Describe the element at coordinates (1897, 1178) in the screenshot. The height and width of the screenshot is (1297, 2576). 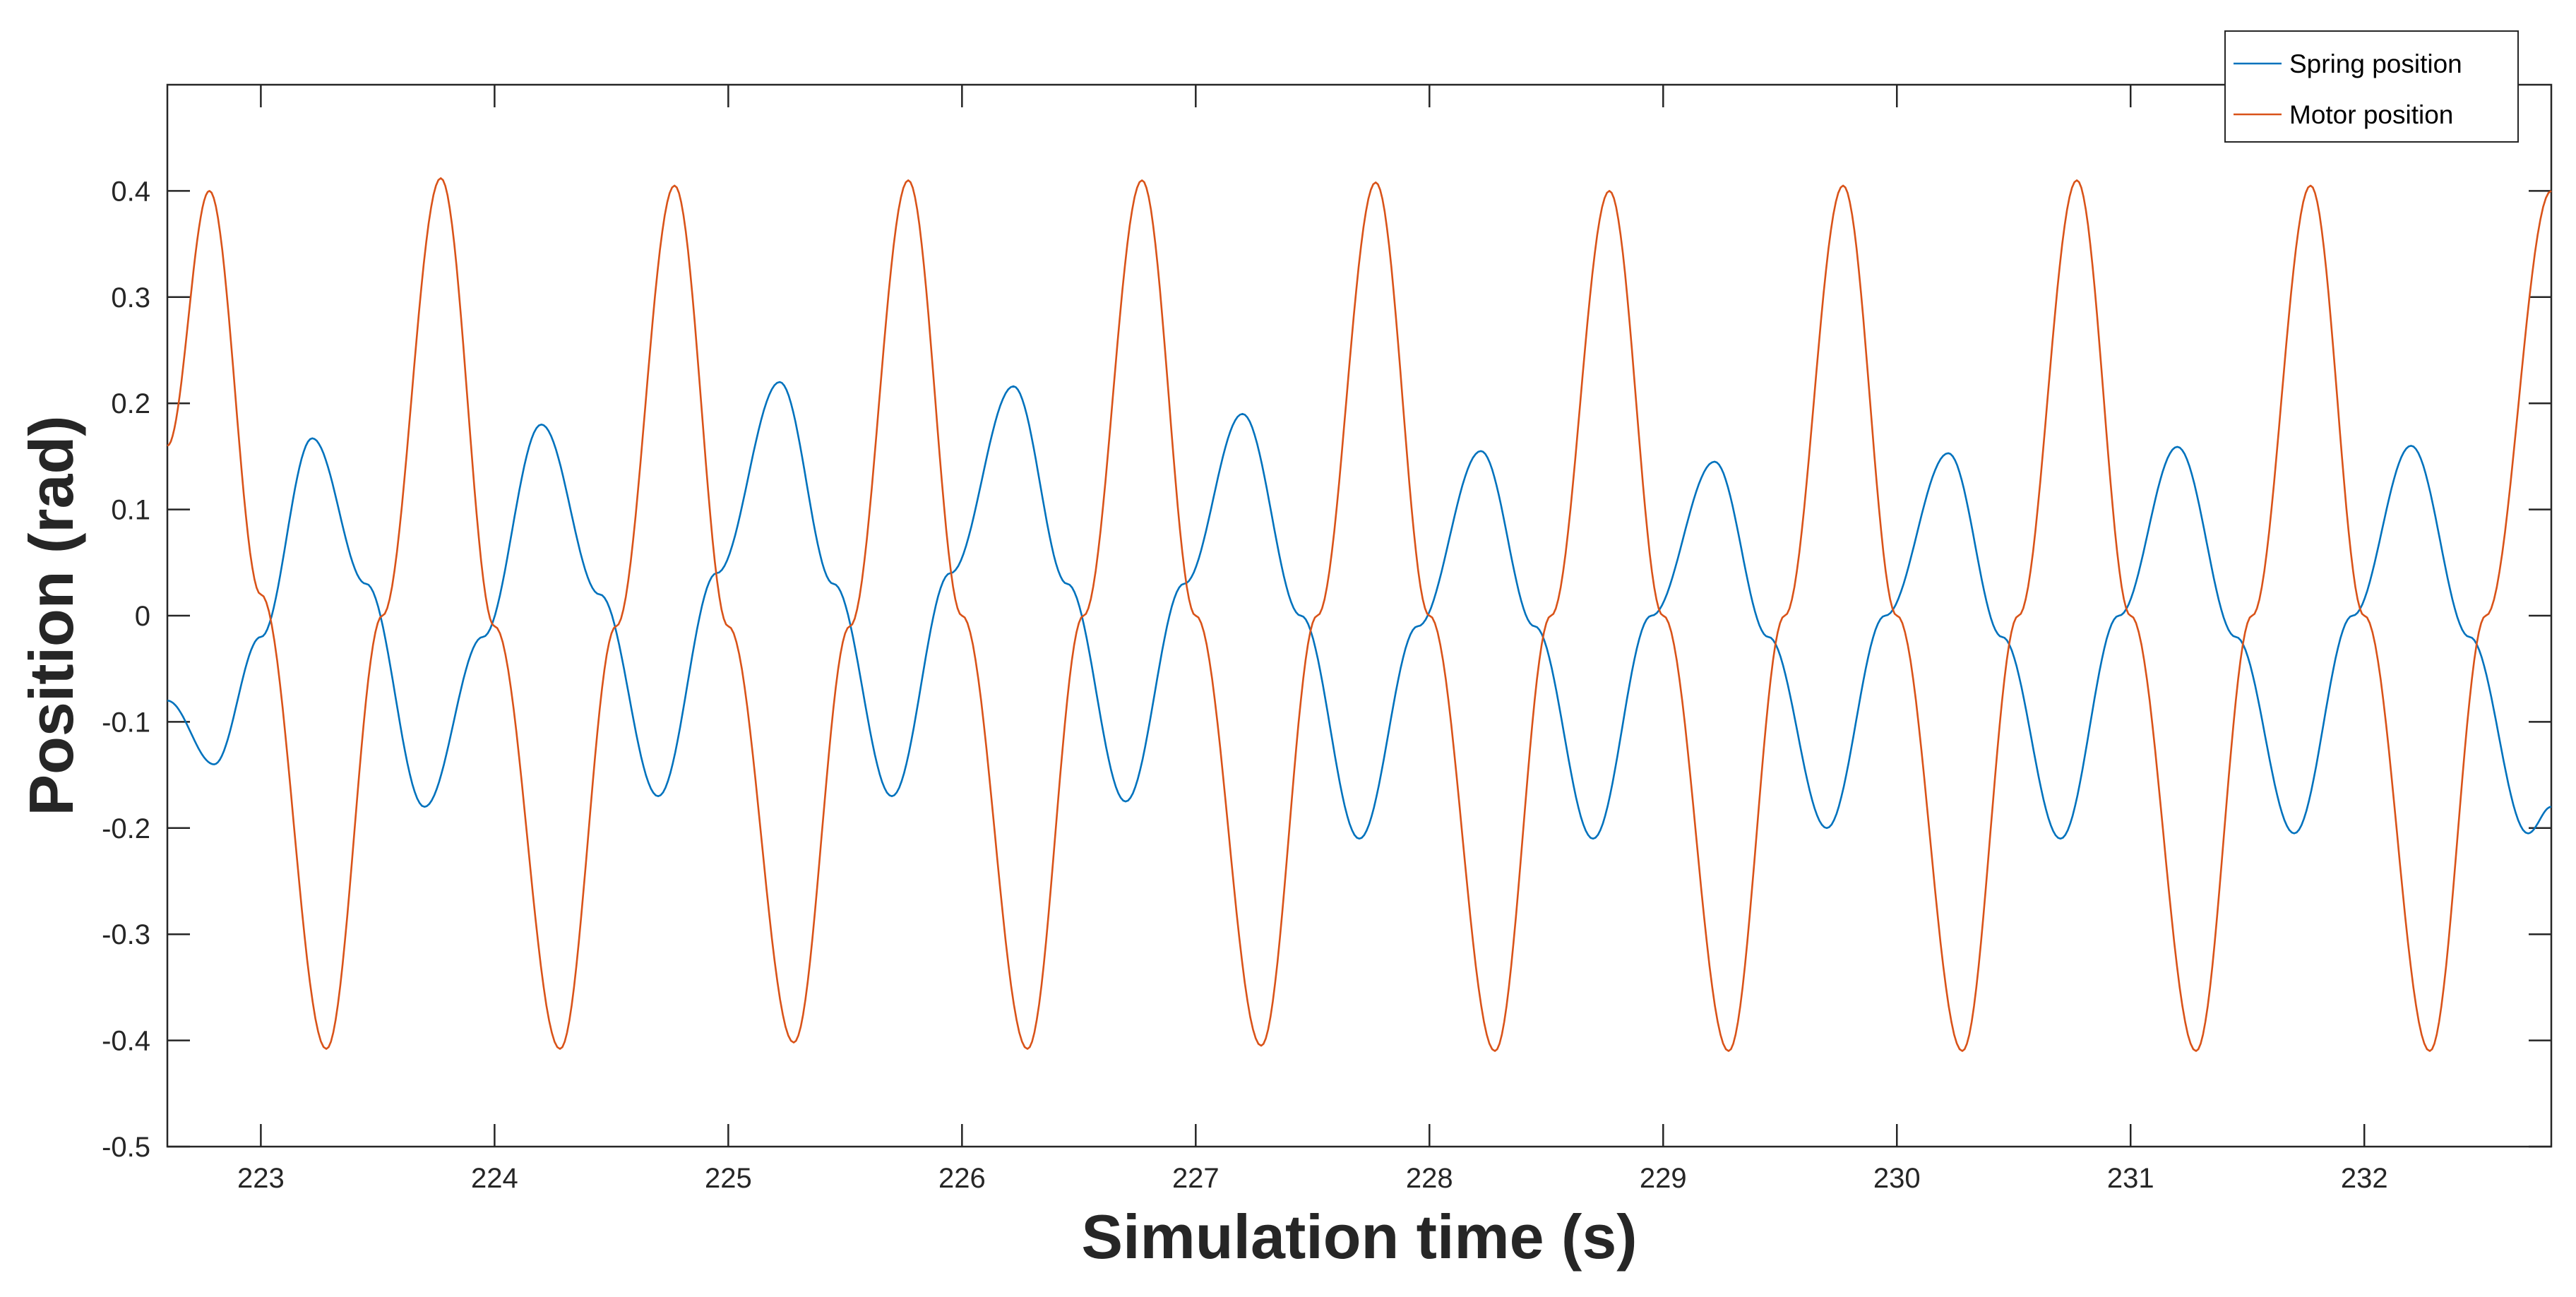
I see `x-tick-label: 230` at that location.